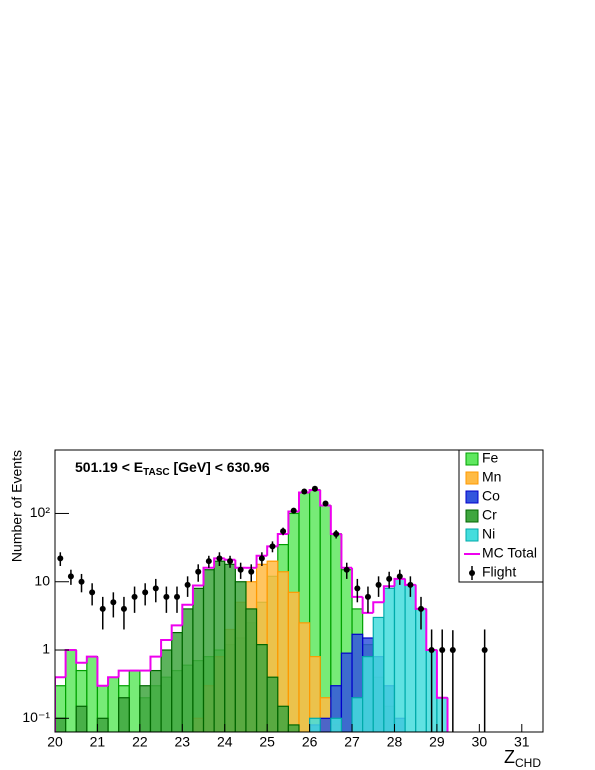  Describe the element at coordinates (489, 515) in the screenshot. I see `legend-label: Cr` at that location.